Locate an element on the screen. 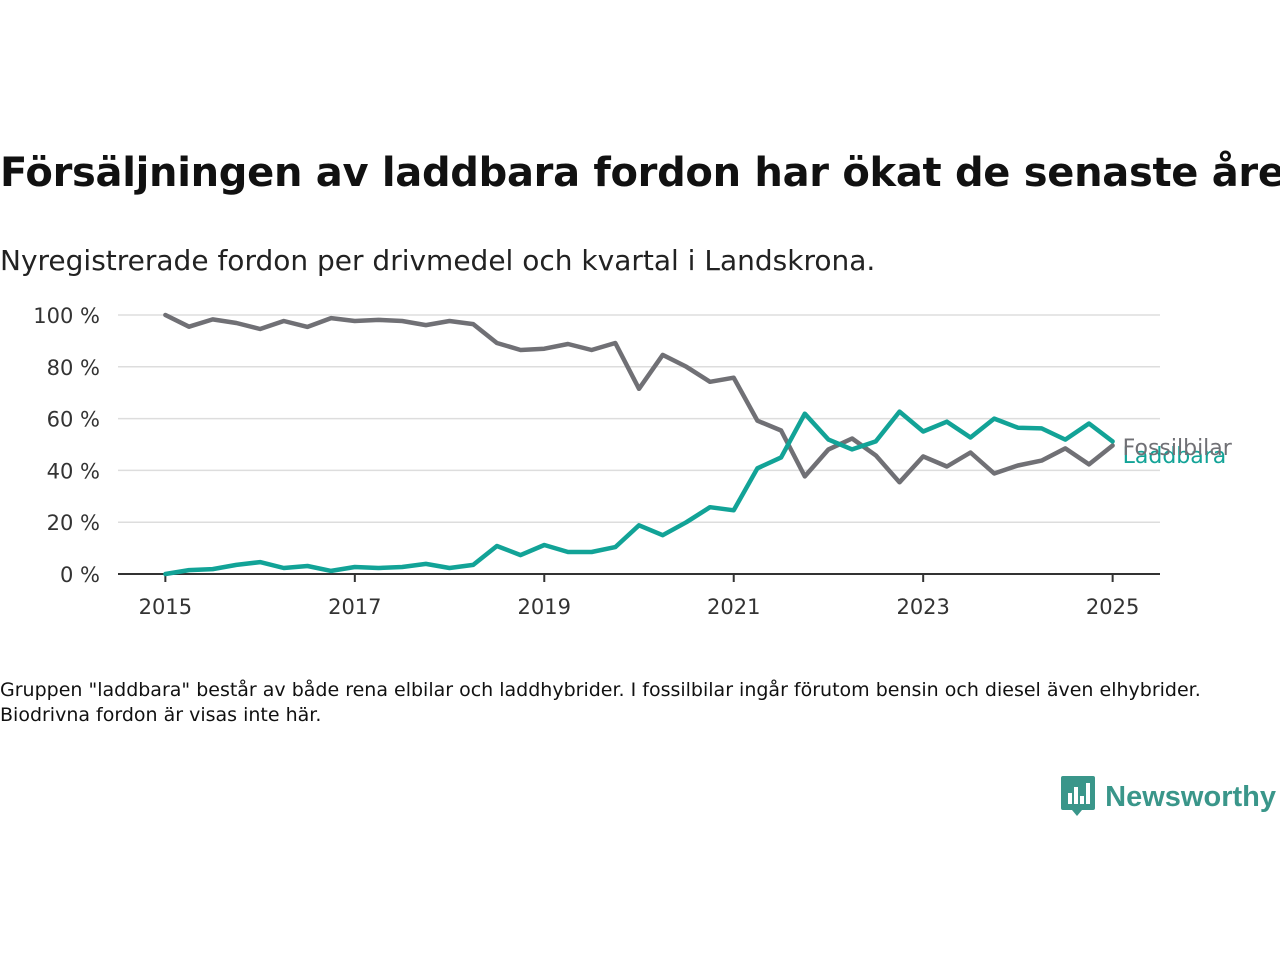 The height and width of the screenshot is (960, 1280). brand: Newsworthy is located at coordinates (1168, 797).